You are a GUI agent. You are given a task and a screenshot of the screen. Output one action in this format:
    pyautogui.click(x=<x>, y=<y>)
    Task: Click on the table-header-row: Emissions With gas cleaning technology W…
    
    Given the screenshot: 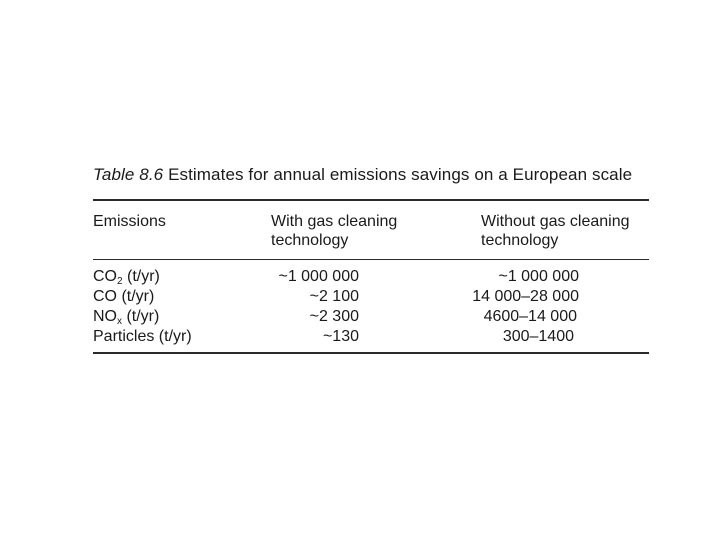 What is the action you would take?
    pyautogui.click(x=371, y=230)
    